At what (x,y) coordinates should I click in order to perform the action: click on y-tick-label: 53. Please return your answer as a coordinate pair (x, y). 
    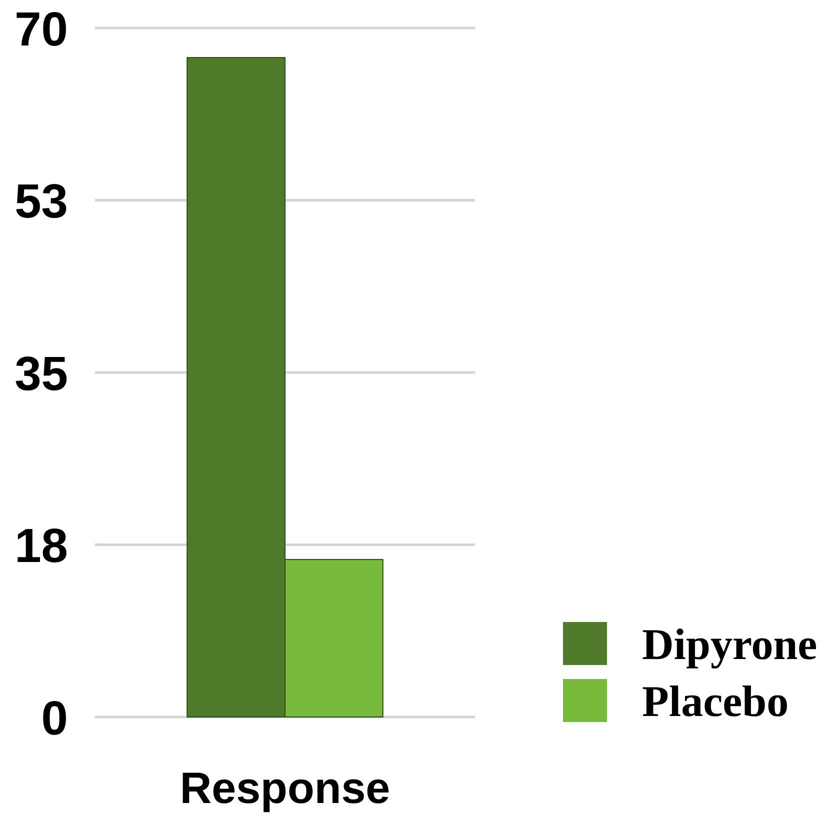
    Looking at the image, I should click on (41, 202).